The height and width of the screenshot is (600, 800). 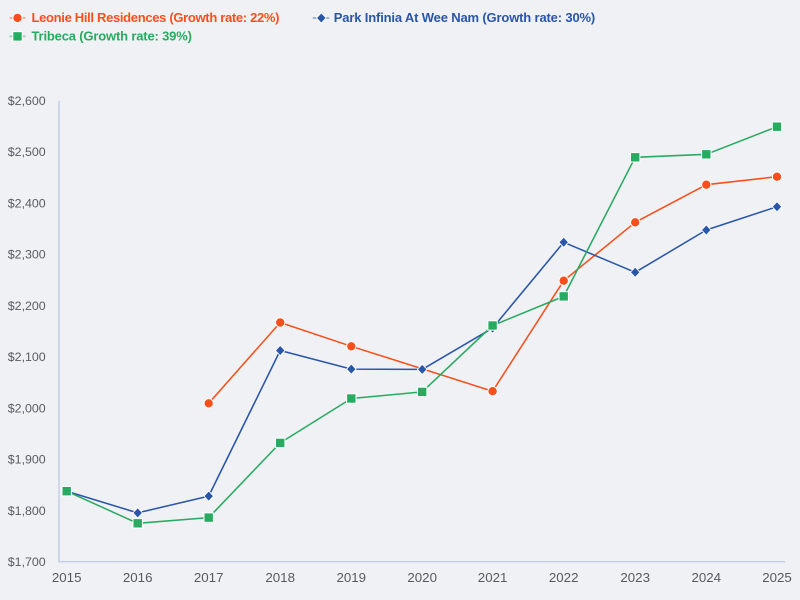 I want to click on svg-text: 2020, so click(x=422, y=577).